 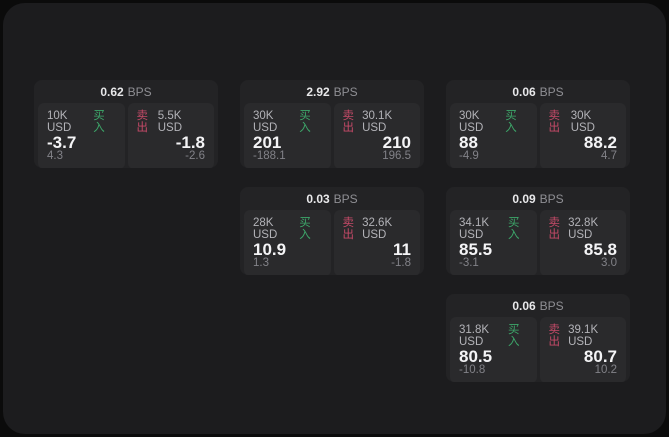 I want to click on buy-quote-pane: 34.1K USD 买入 85.5 -3.1, so click(x=493, y=242).